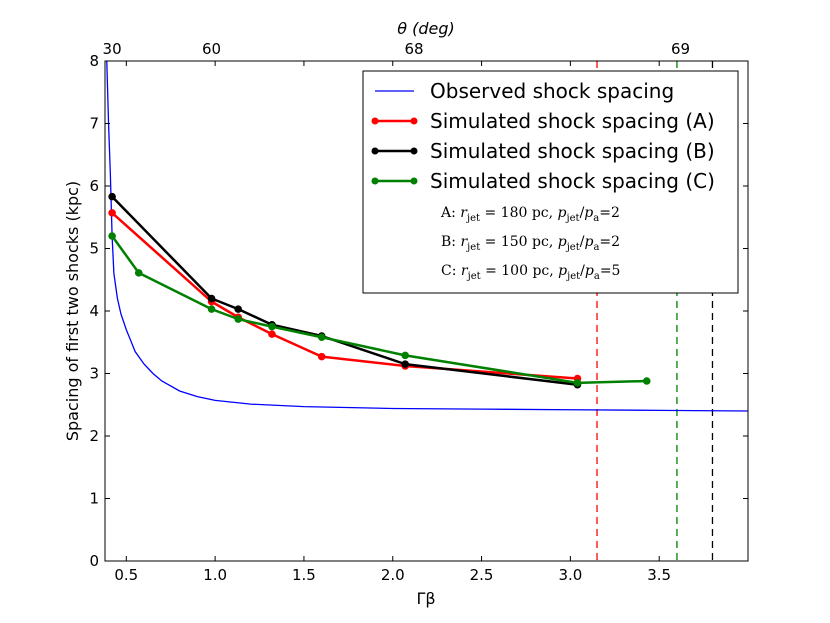 This screenshot has width=830, height=623. What do you see at coordinates (94, 124) in the screenshot?
I see `y-tick-label-7: 7` at bounding box center [94, 124].